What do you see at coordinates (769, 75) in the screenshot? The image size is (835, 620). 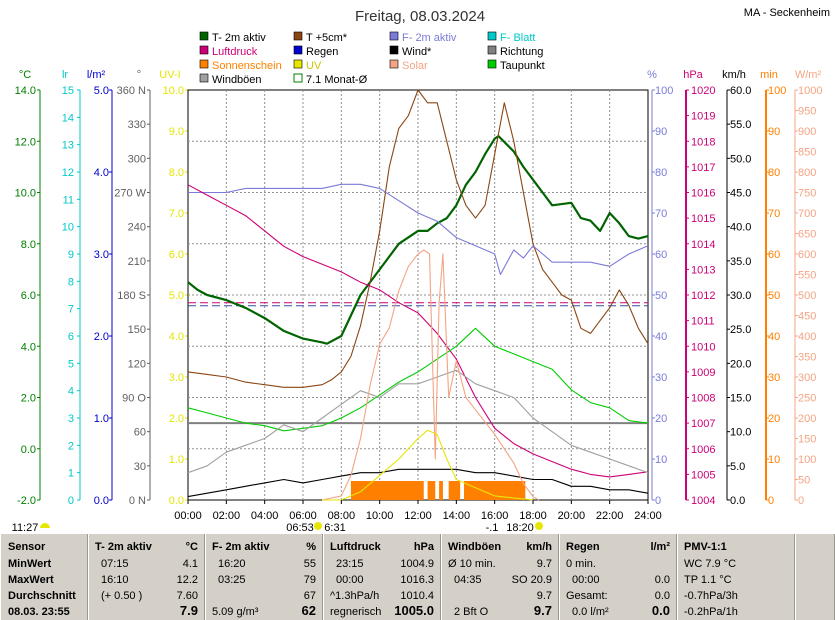 I see `axis-unit: min` at bounding box center [769, 75].